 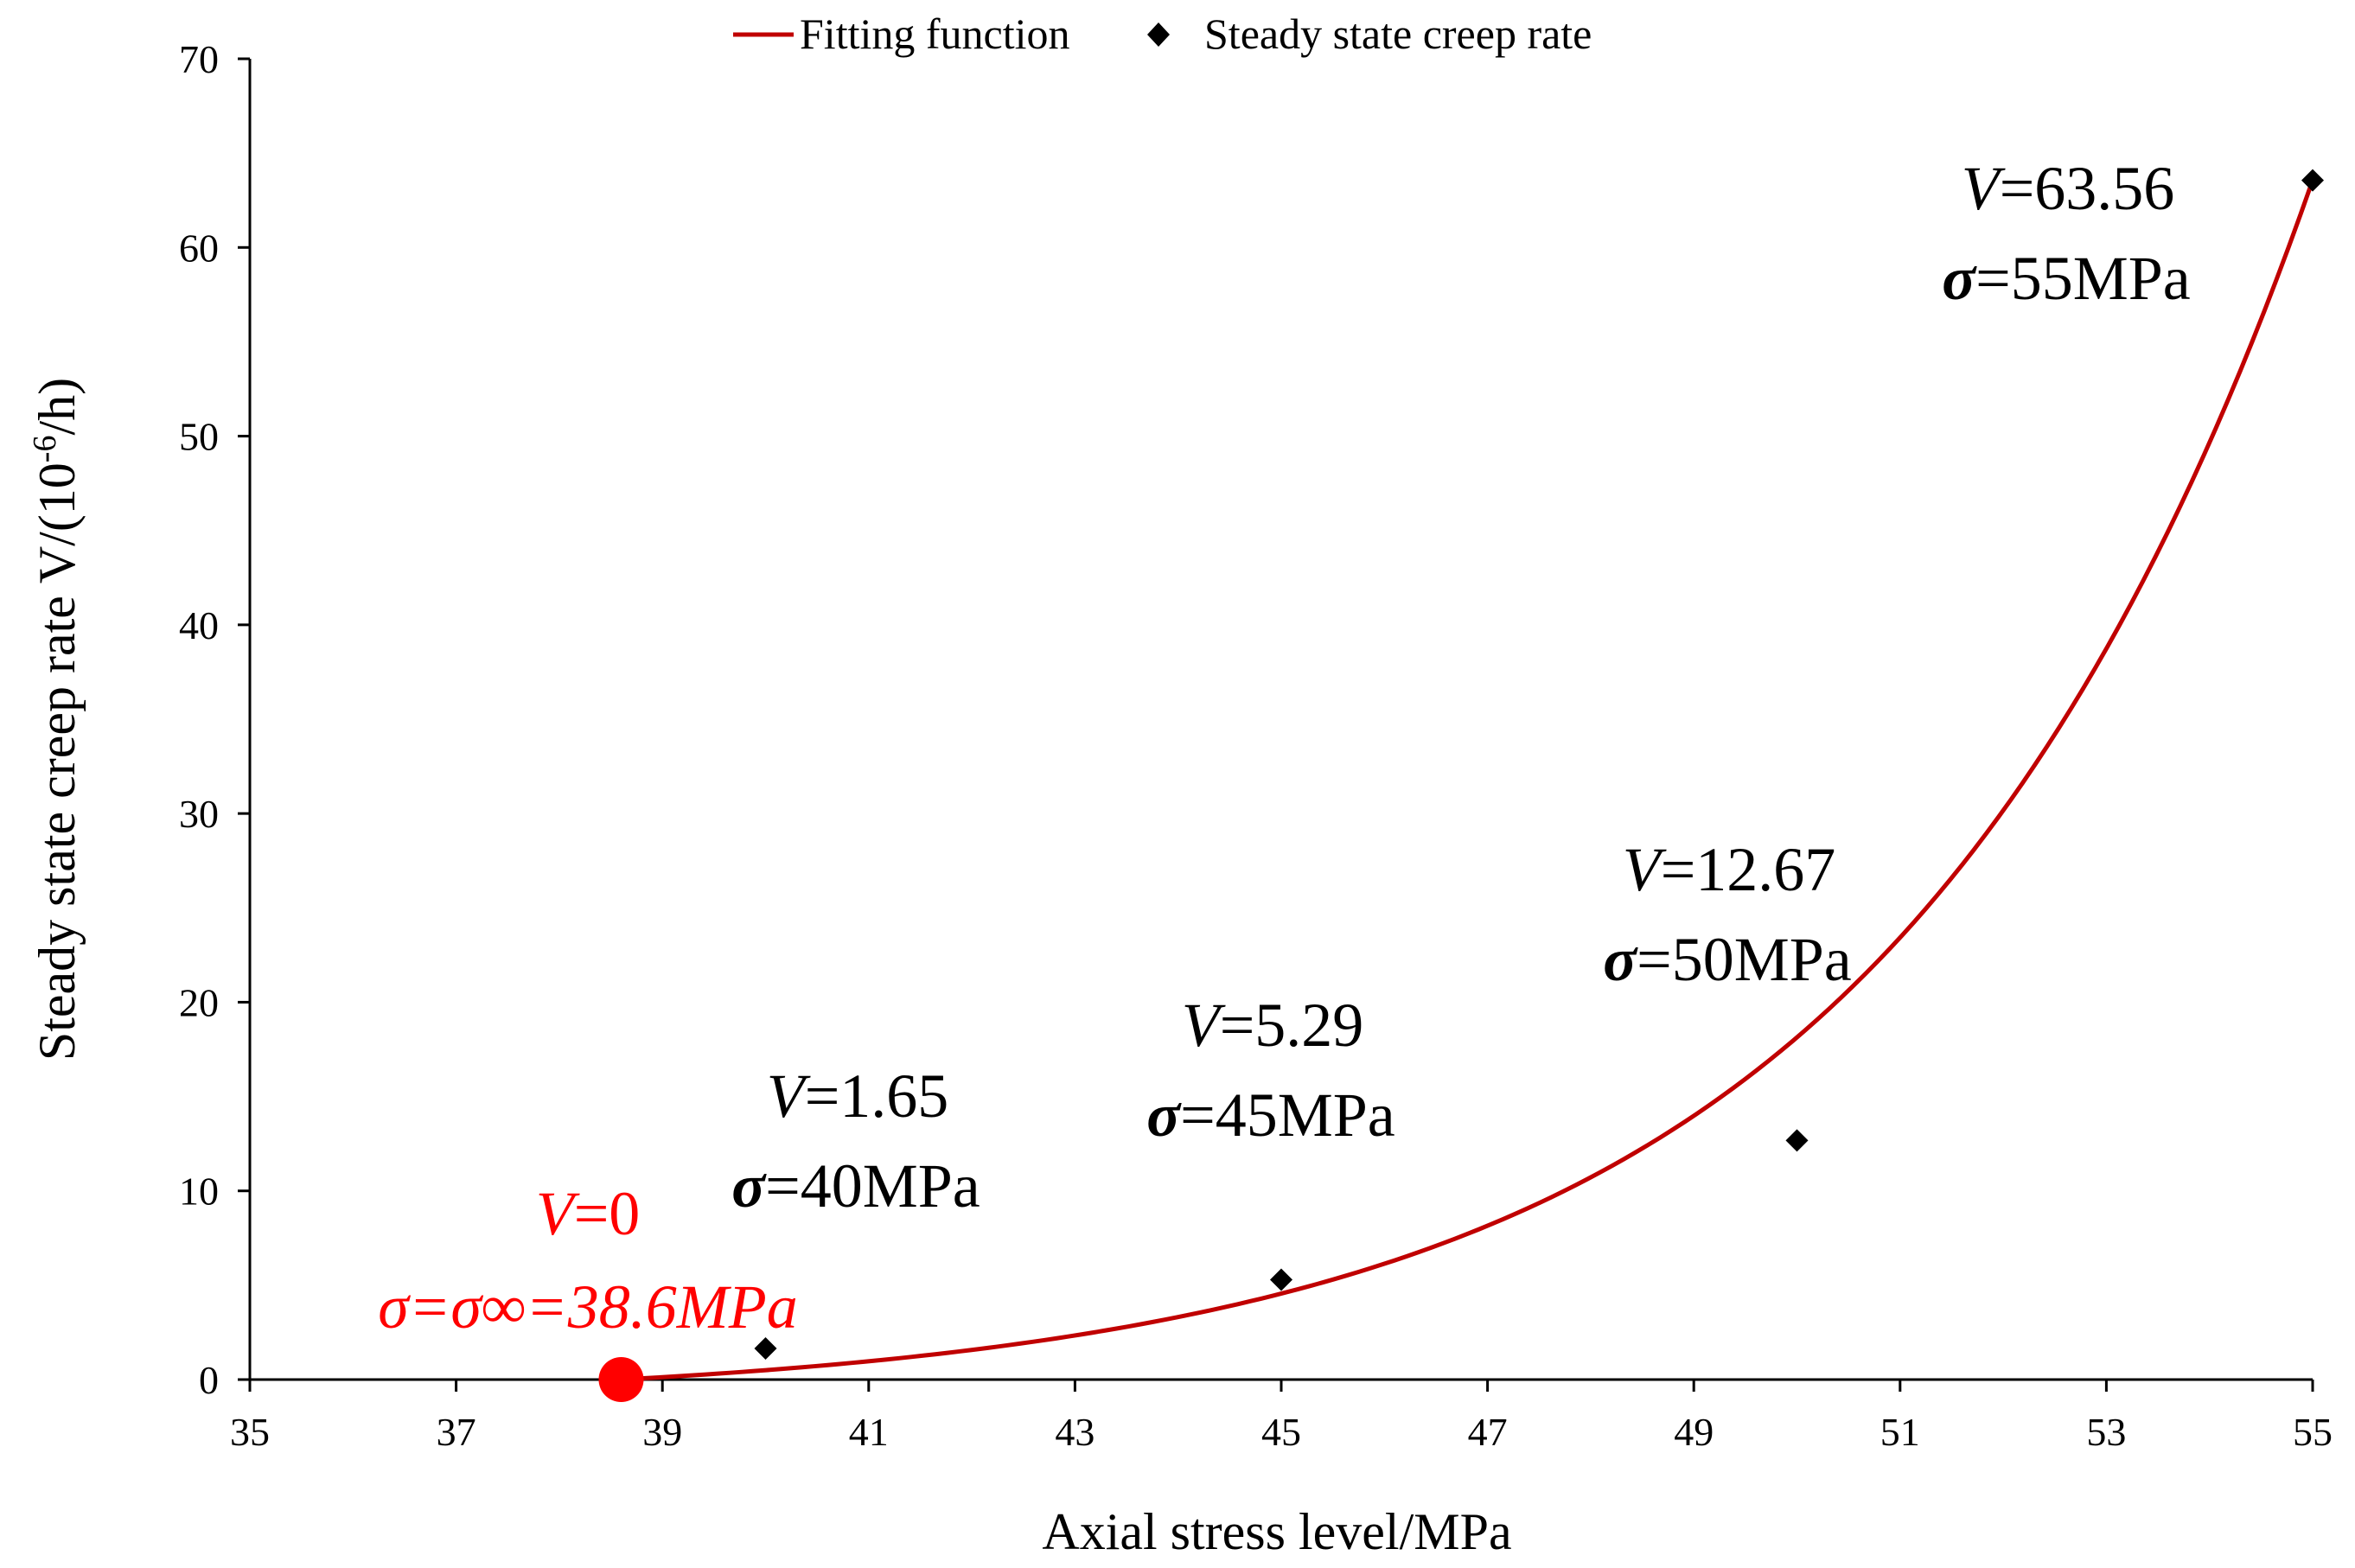 I want to click on x-tick-label: 55, so click(x=2313, y=1432).